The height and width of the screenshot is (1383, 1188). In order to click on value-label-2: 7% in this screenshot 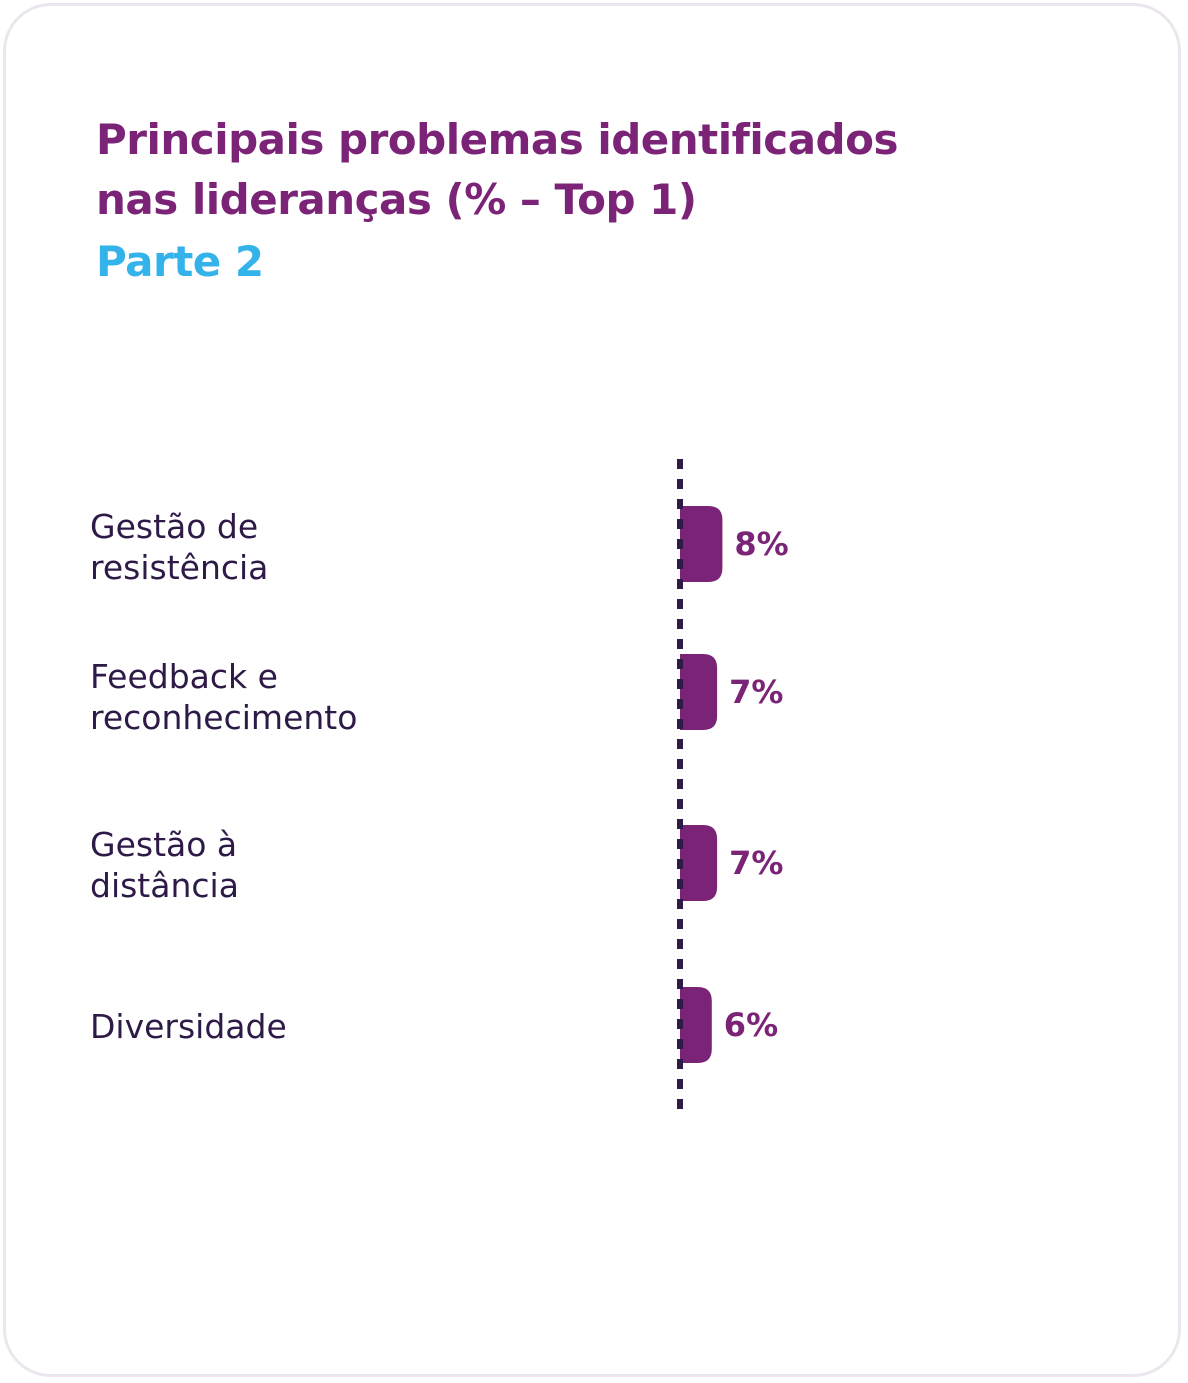, I will do `click(756, 863)`.